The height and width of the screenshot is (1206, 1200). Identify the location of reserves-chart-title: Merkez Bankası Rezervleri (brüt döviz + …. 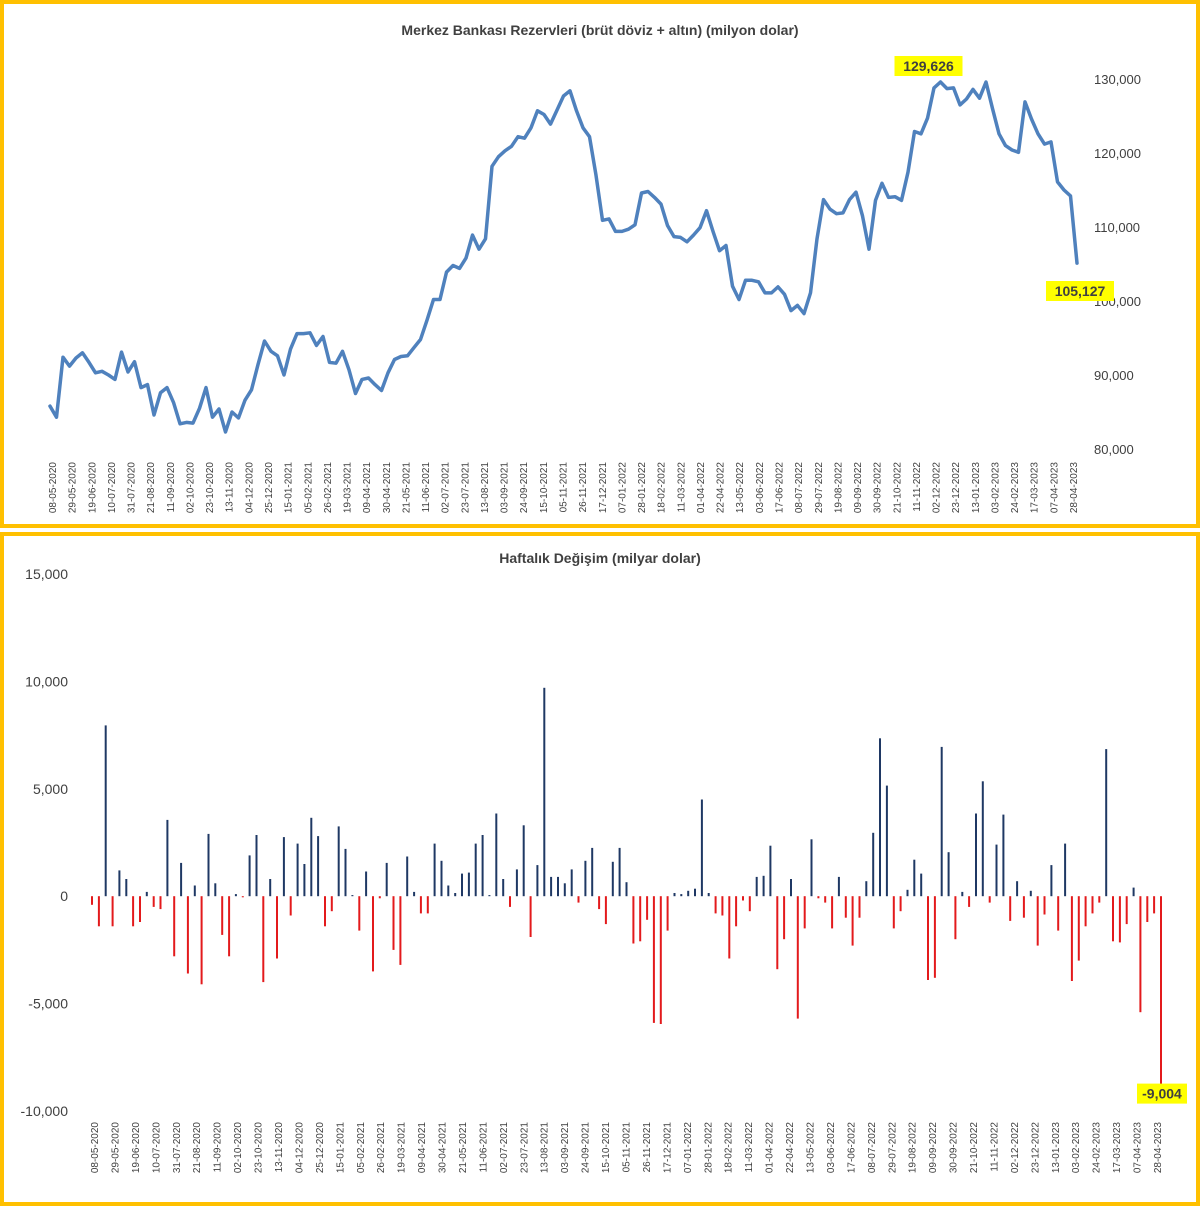
(600, 30).